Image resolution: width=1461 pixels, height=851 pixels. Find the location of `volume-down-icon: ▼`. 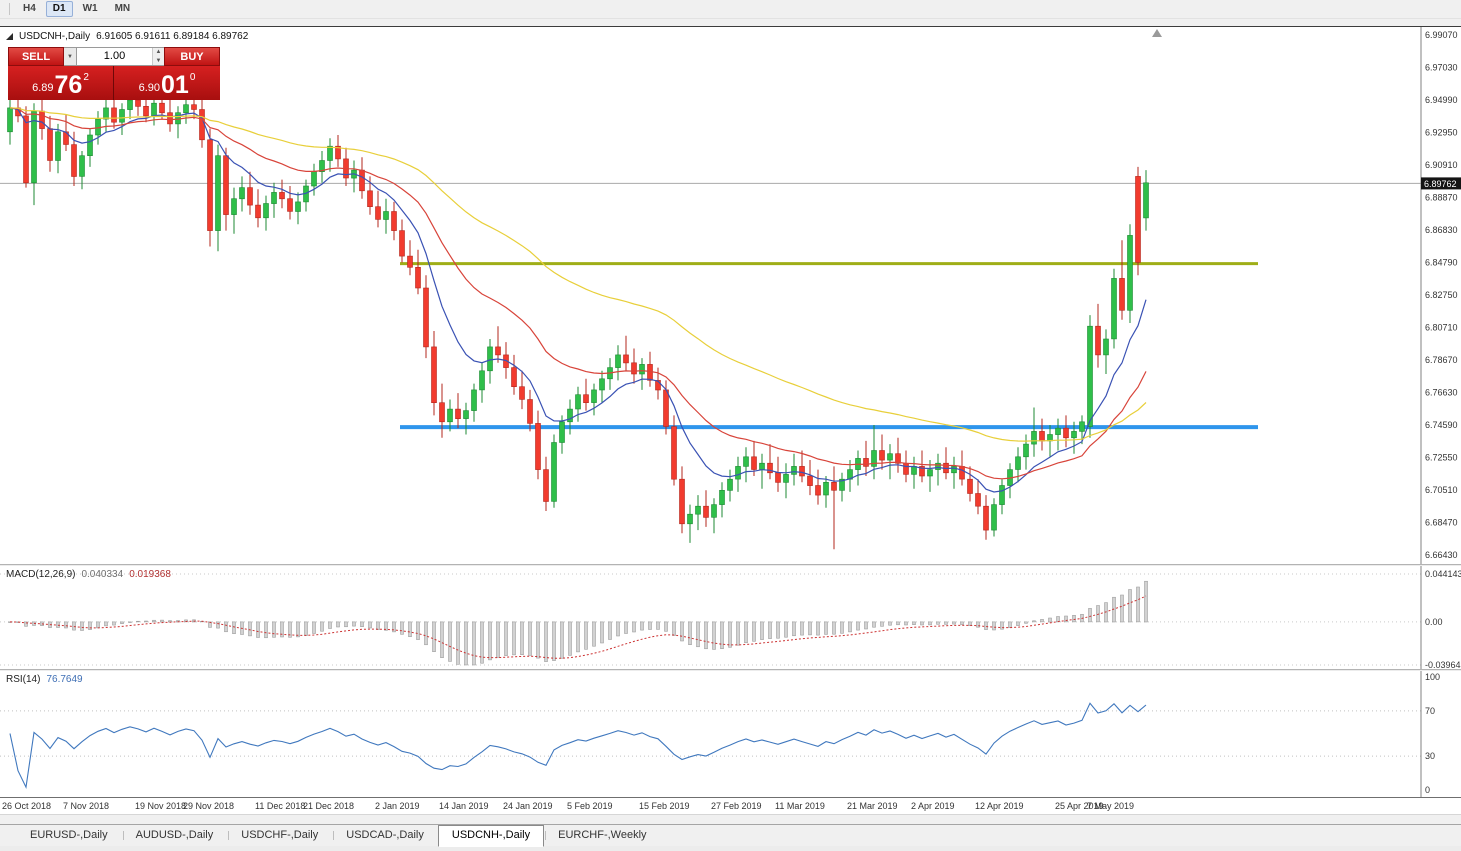

volume-down-icon: ▼ is located at coordinates (158, 60).